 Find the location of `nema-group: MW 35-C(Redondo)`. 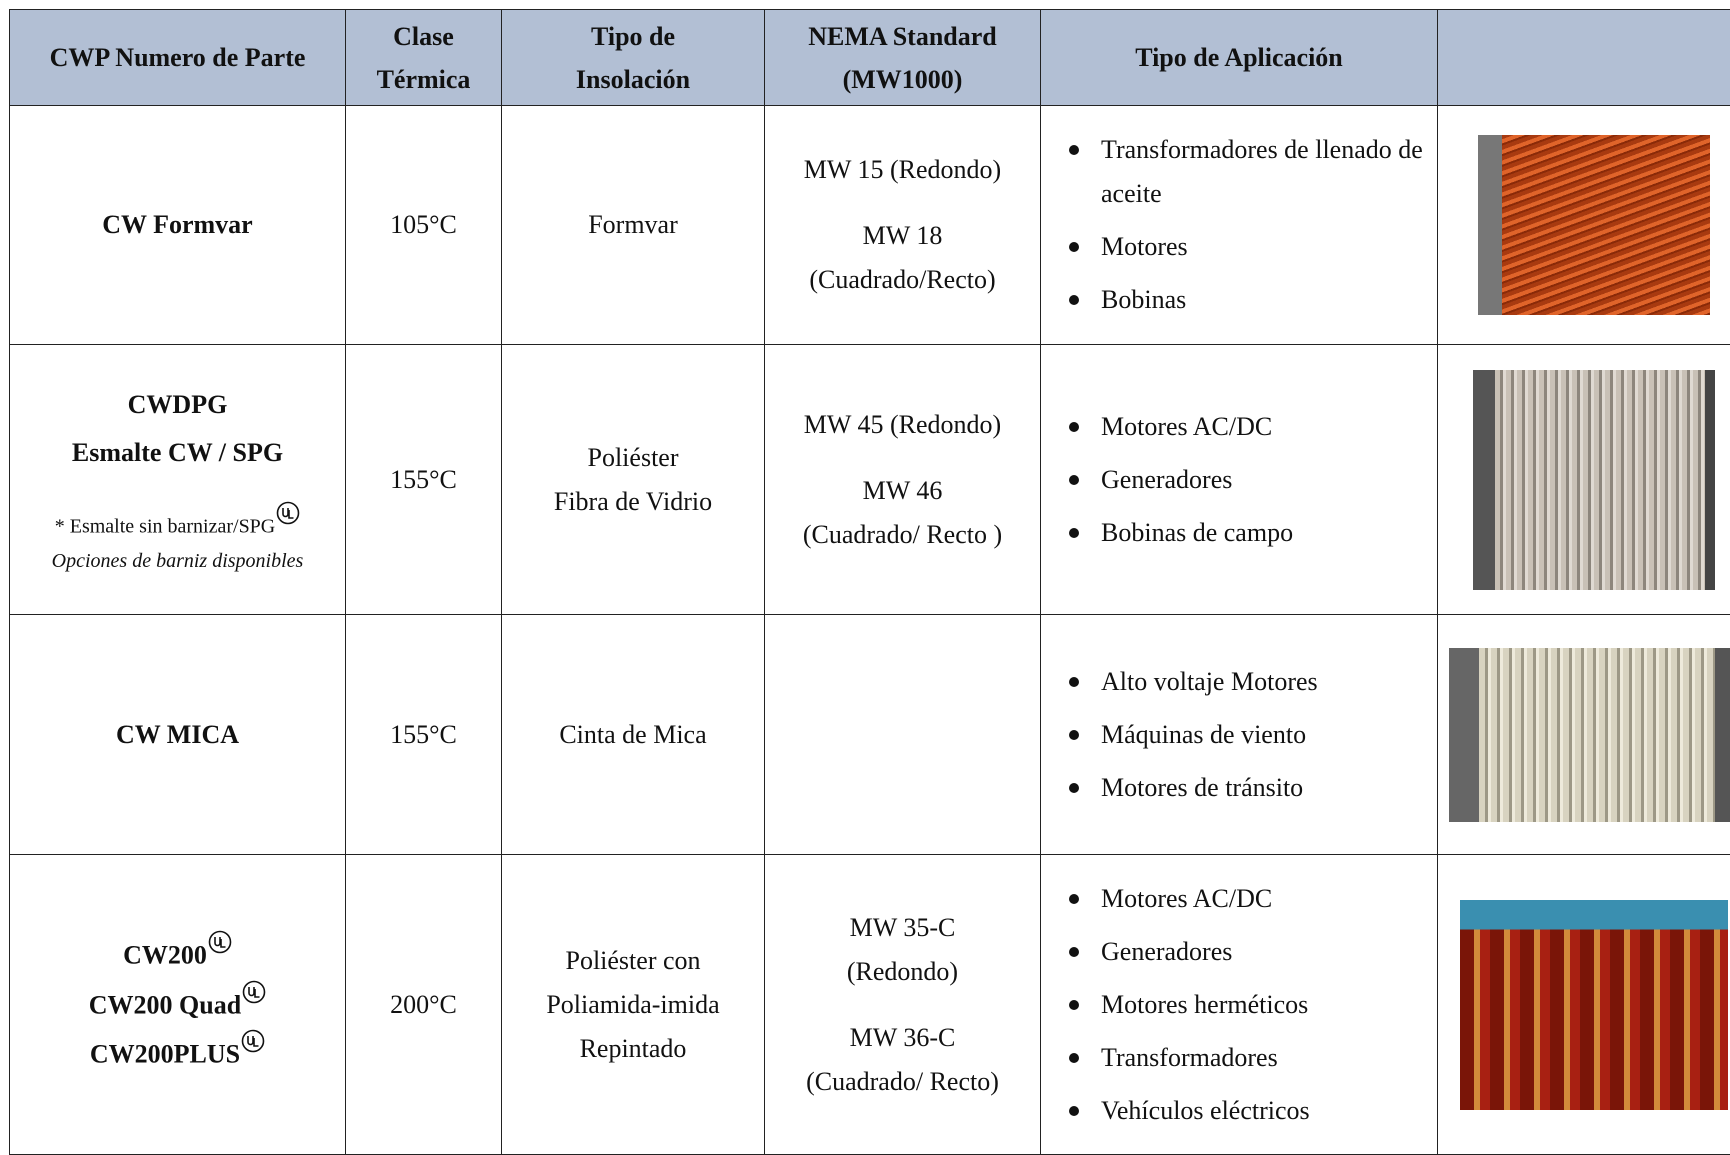

nema-group: MW 35-C(Redondo) is located at coordinates (902, 950).